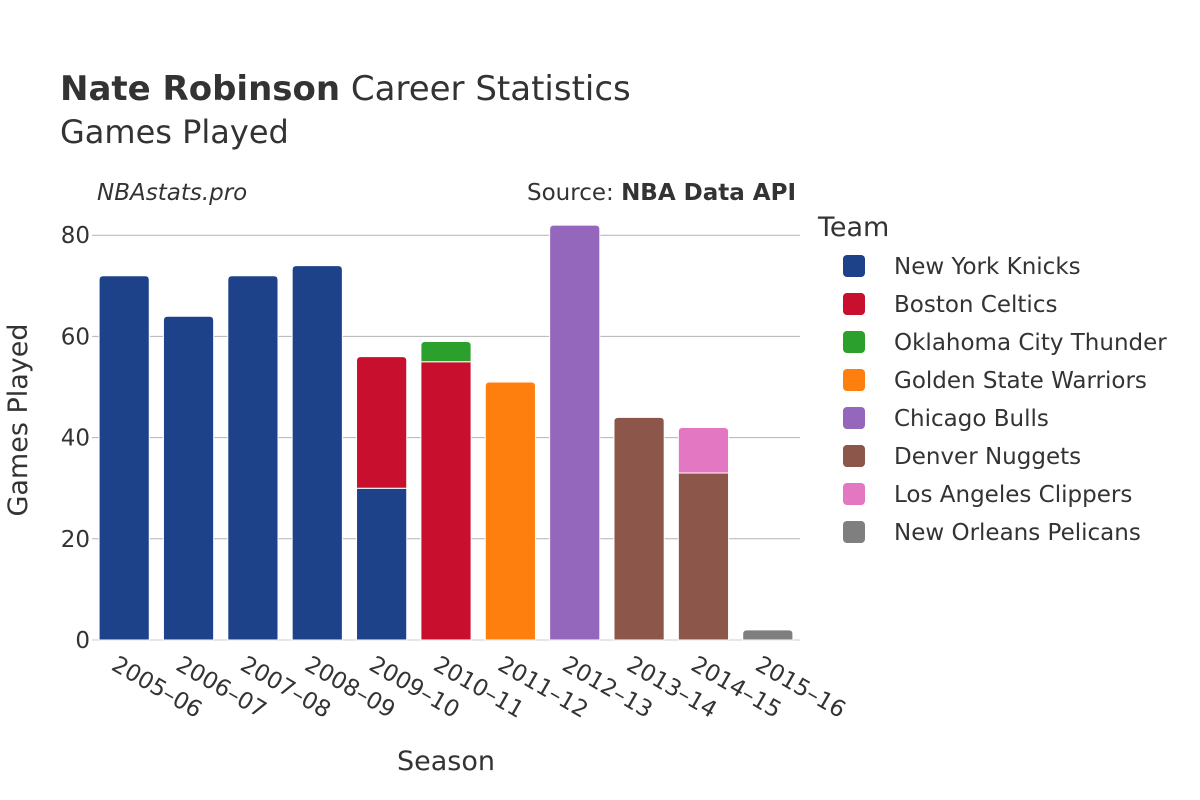 The image size is (1200, 800). What do you see at coordinates (18, 419) in the screenshot?
I see `y-axis-title: Games Played` at bounding box center [18, 419].